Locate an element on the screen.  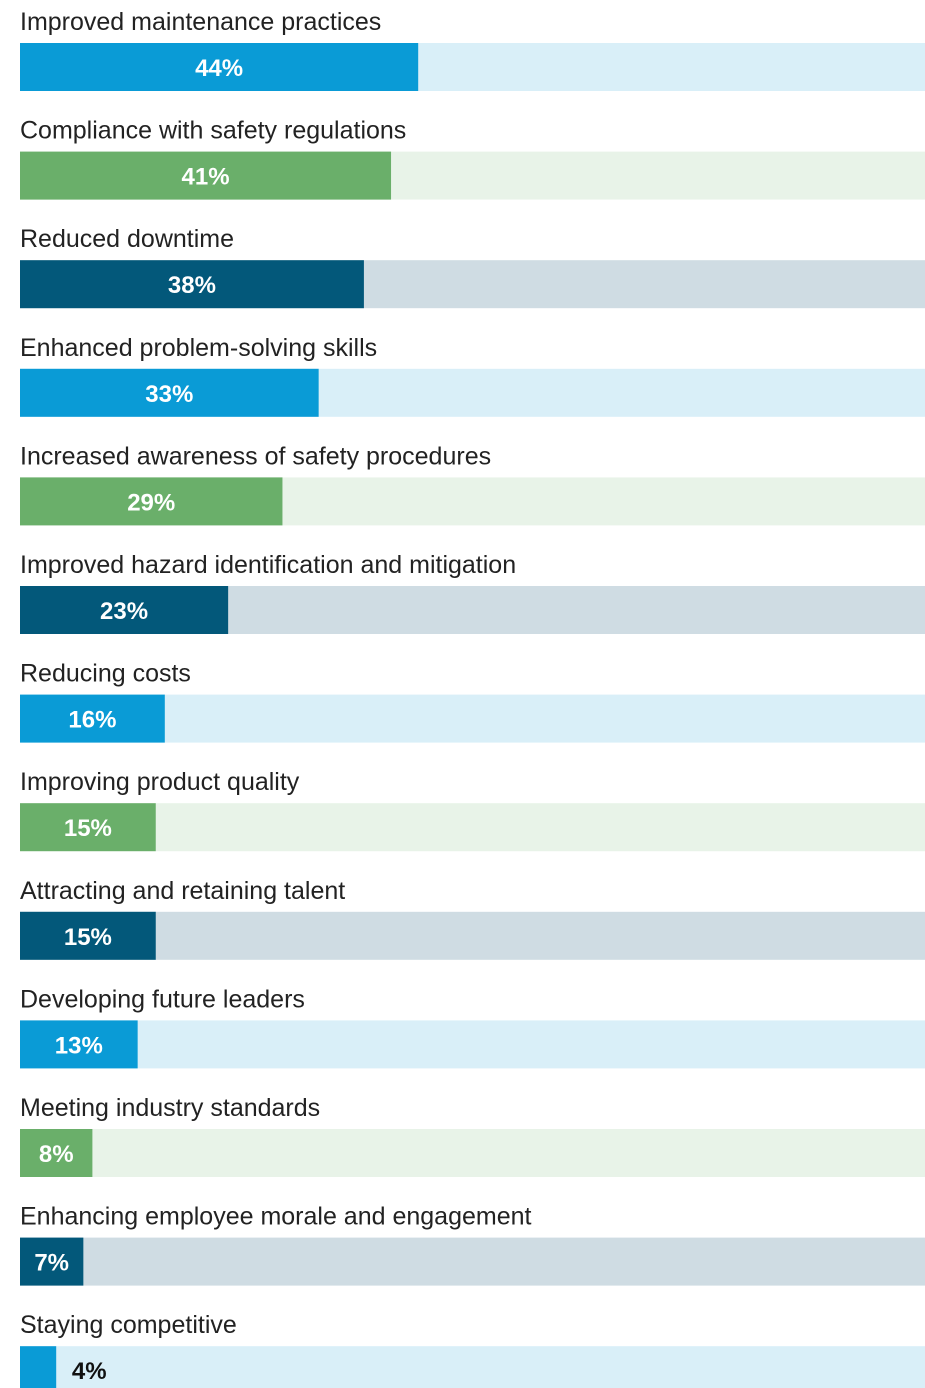
category-label: Improving product quality is located at coordinates (160, 782).